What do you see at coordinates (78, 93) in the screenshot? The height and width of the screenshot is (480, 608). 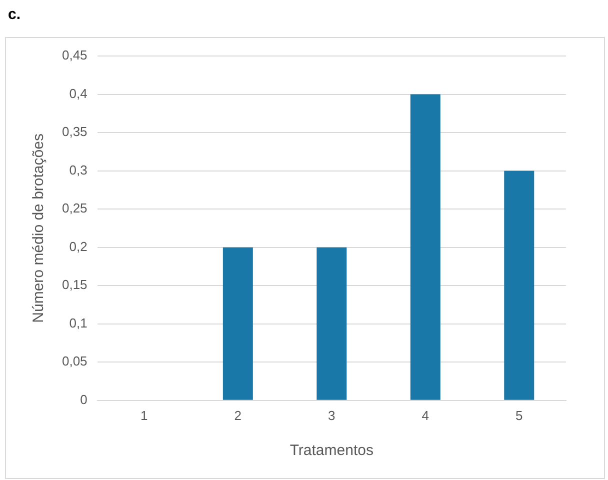 I see `y-tick-label: 0,4` at bounding box center [78, 93].